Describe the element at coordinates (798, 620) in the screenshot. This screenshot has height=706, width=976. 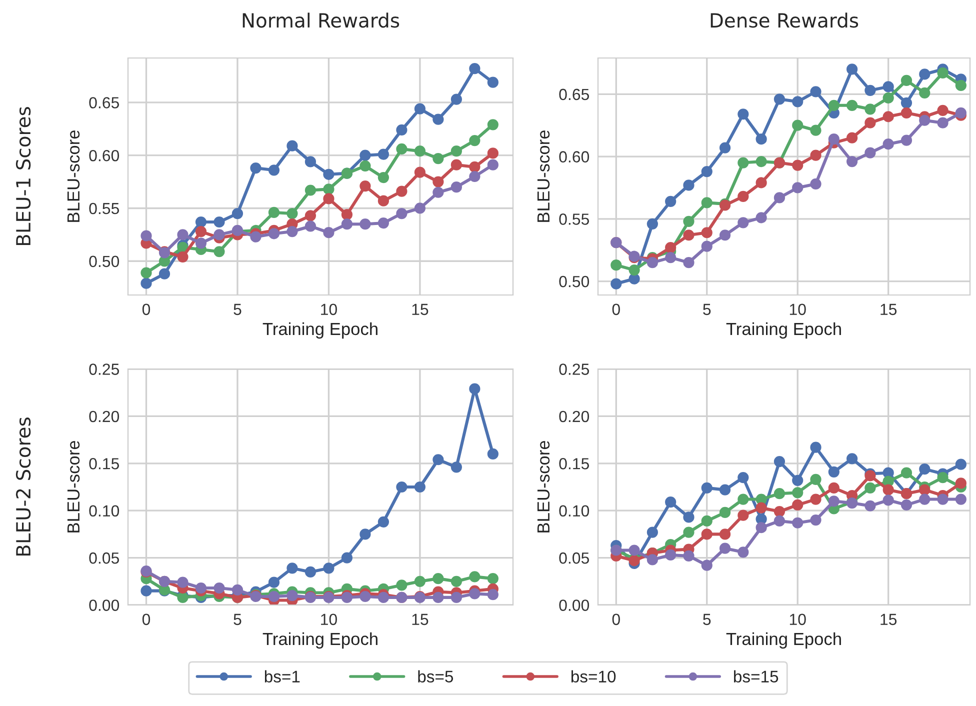
I see `x-tick-label: 10` at that location.